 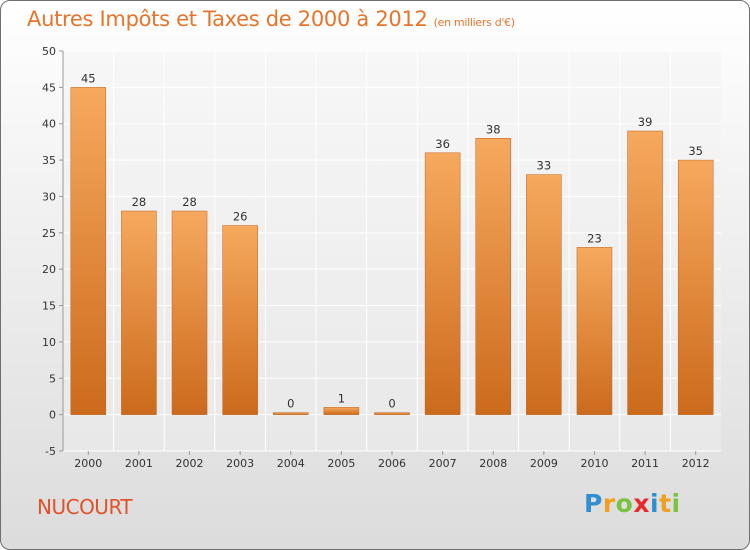 I want to click on y-tick-label: 30, so click(x=49, y=196).